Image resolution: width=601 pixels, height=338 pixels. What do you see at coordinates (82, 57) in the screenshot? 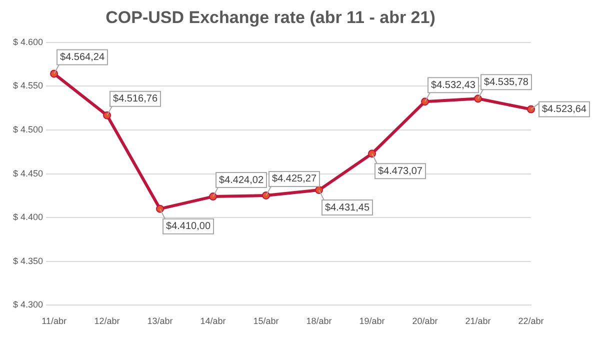
I see `data-label: $4.564,24` at bounding box center [82, 57].